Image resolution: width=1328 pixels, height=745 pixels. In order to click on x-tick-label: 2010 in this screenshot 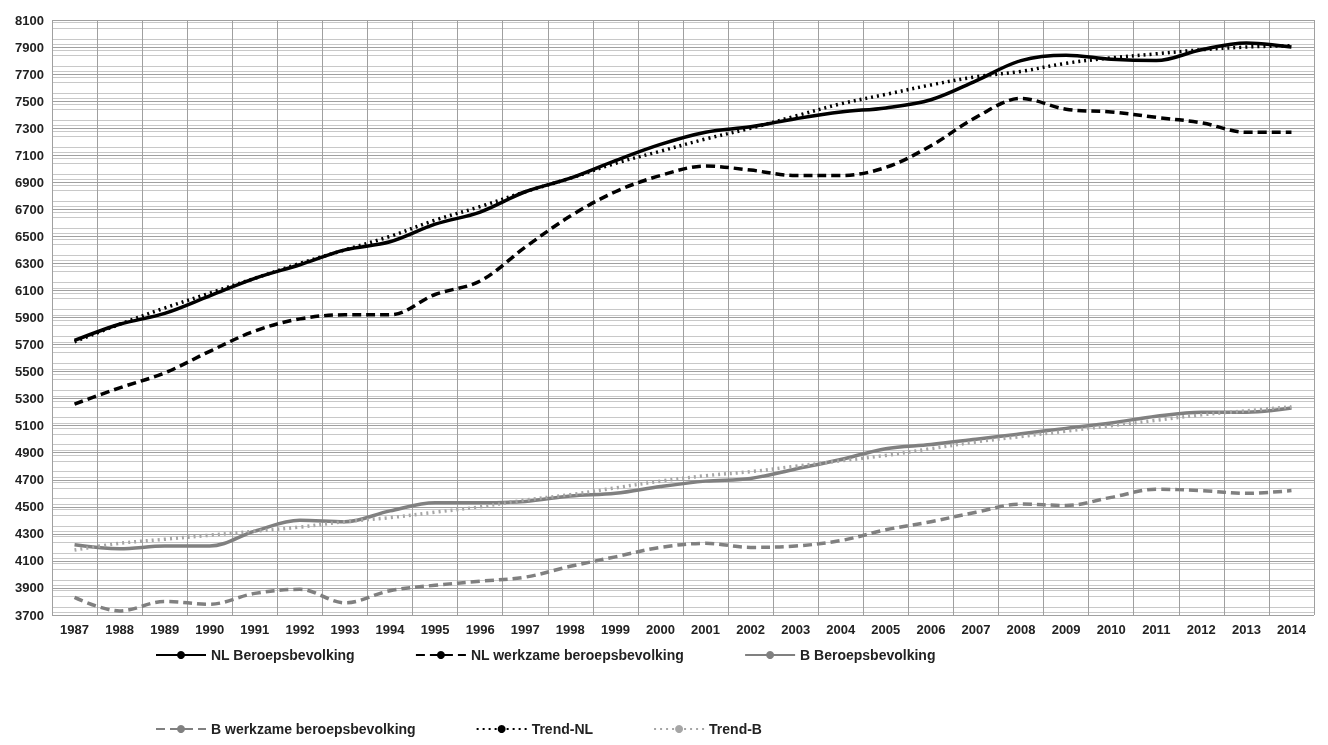, I will do `click(1111, 629)`.